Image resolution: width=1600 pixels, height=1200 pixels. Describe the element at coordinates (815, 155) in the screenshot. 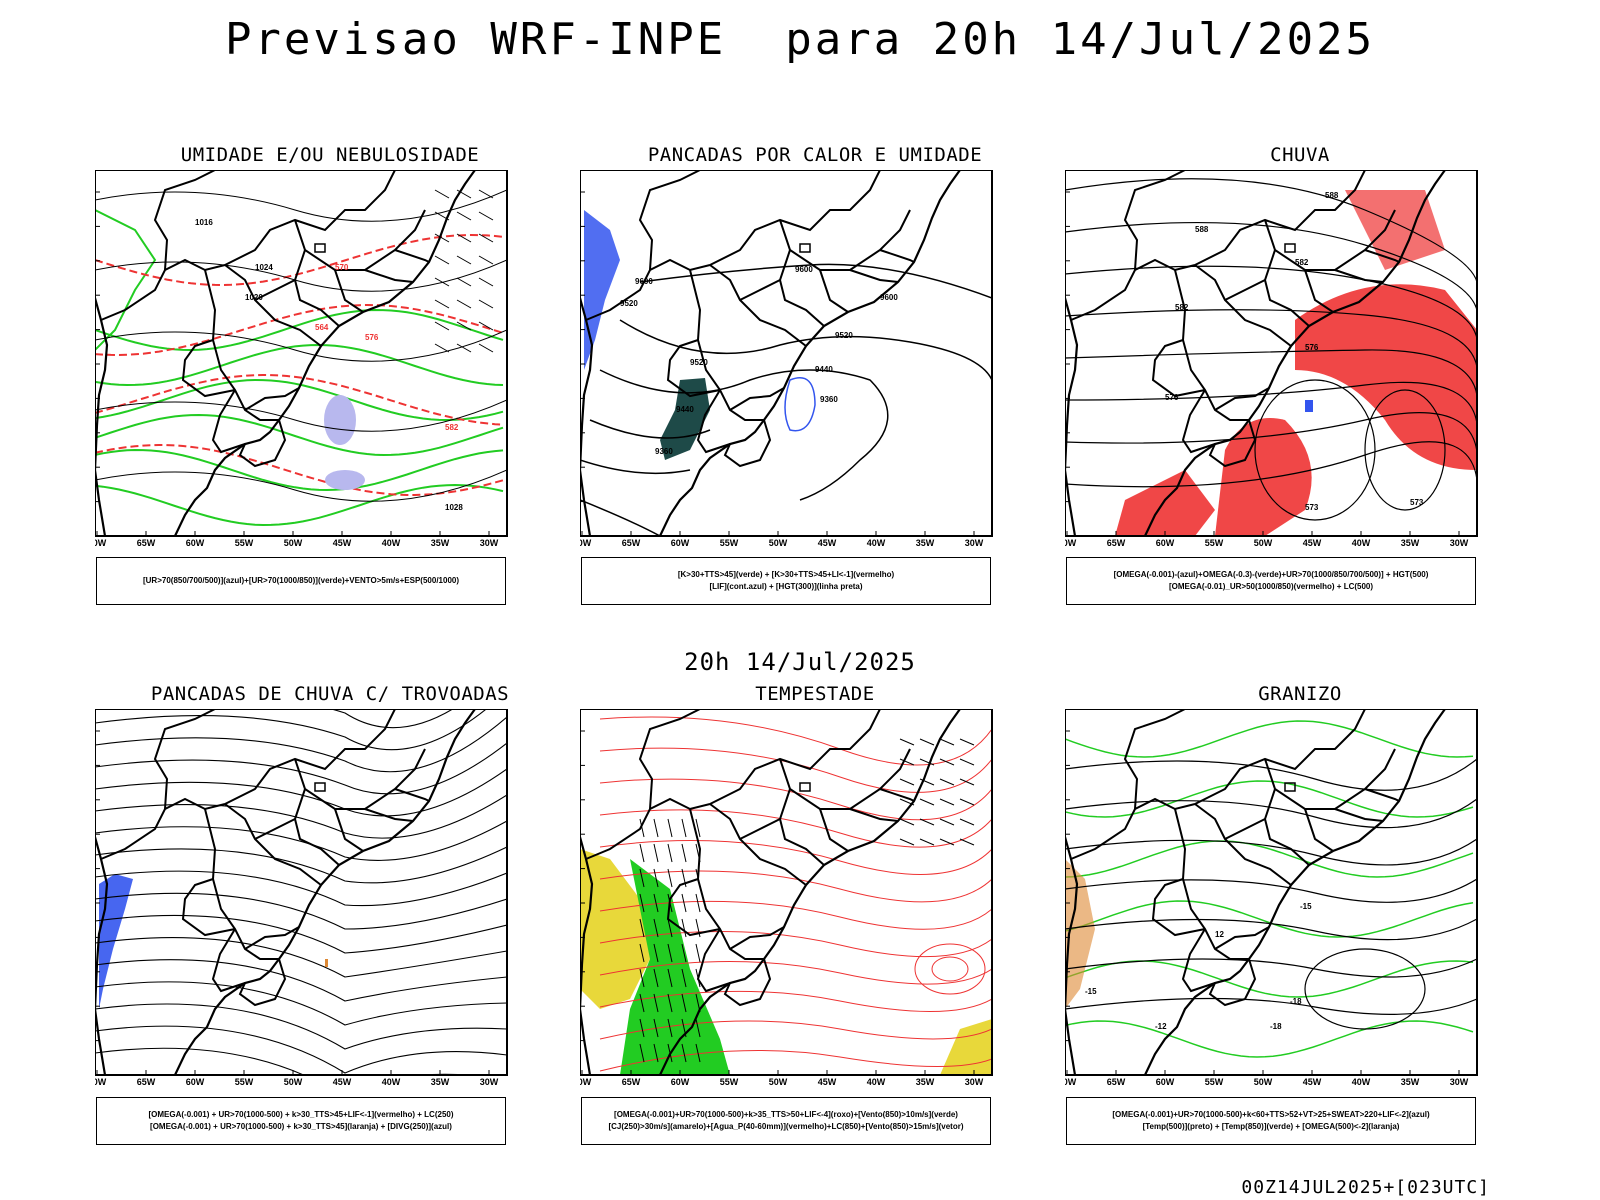

I see `panel-title: PANCADAS POR CALOR E UMIDADE` at that location.